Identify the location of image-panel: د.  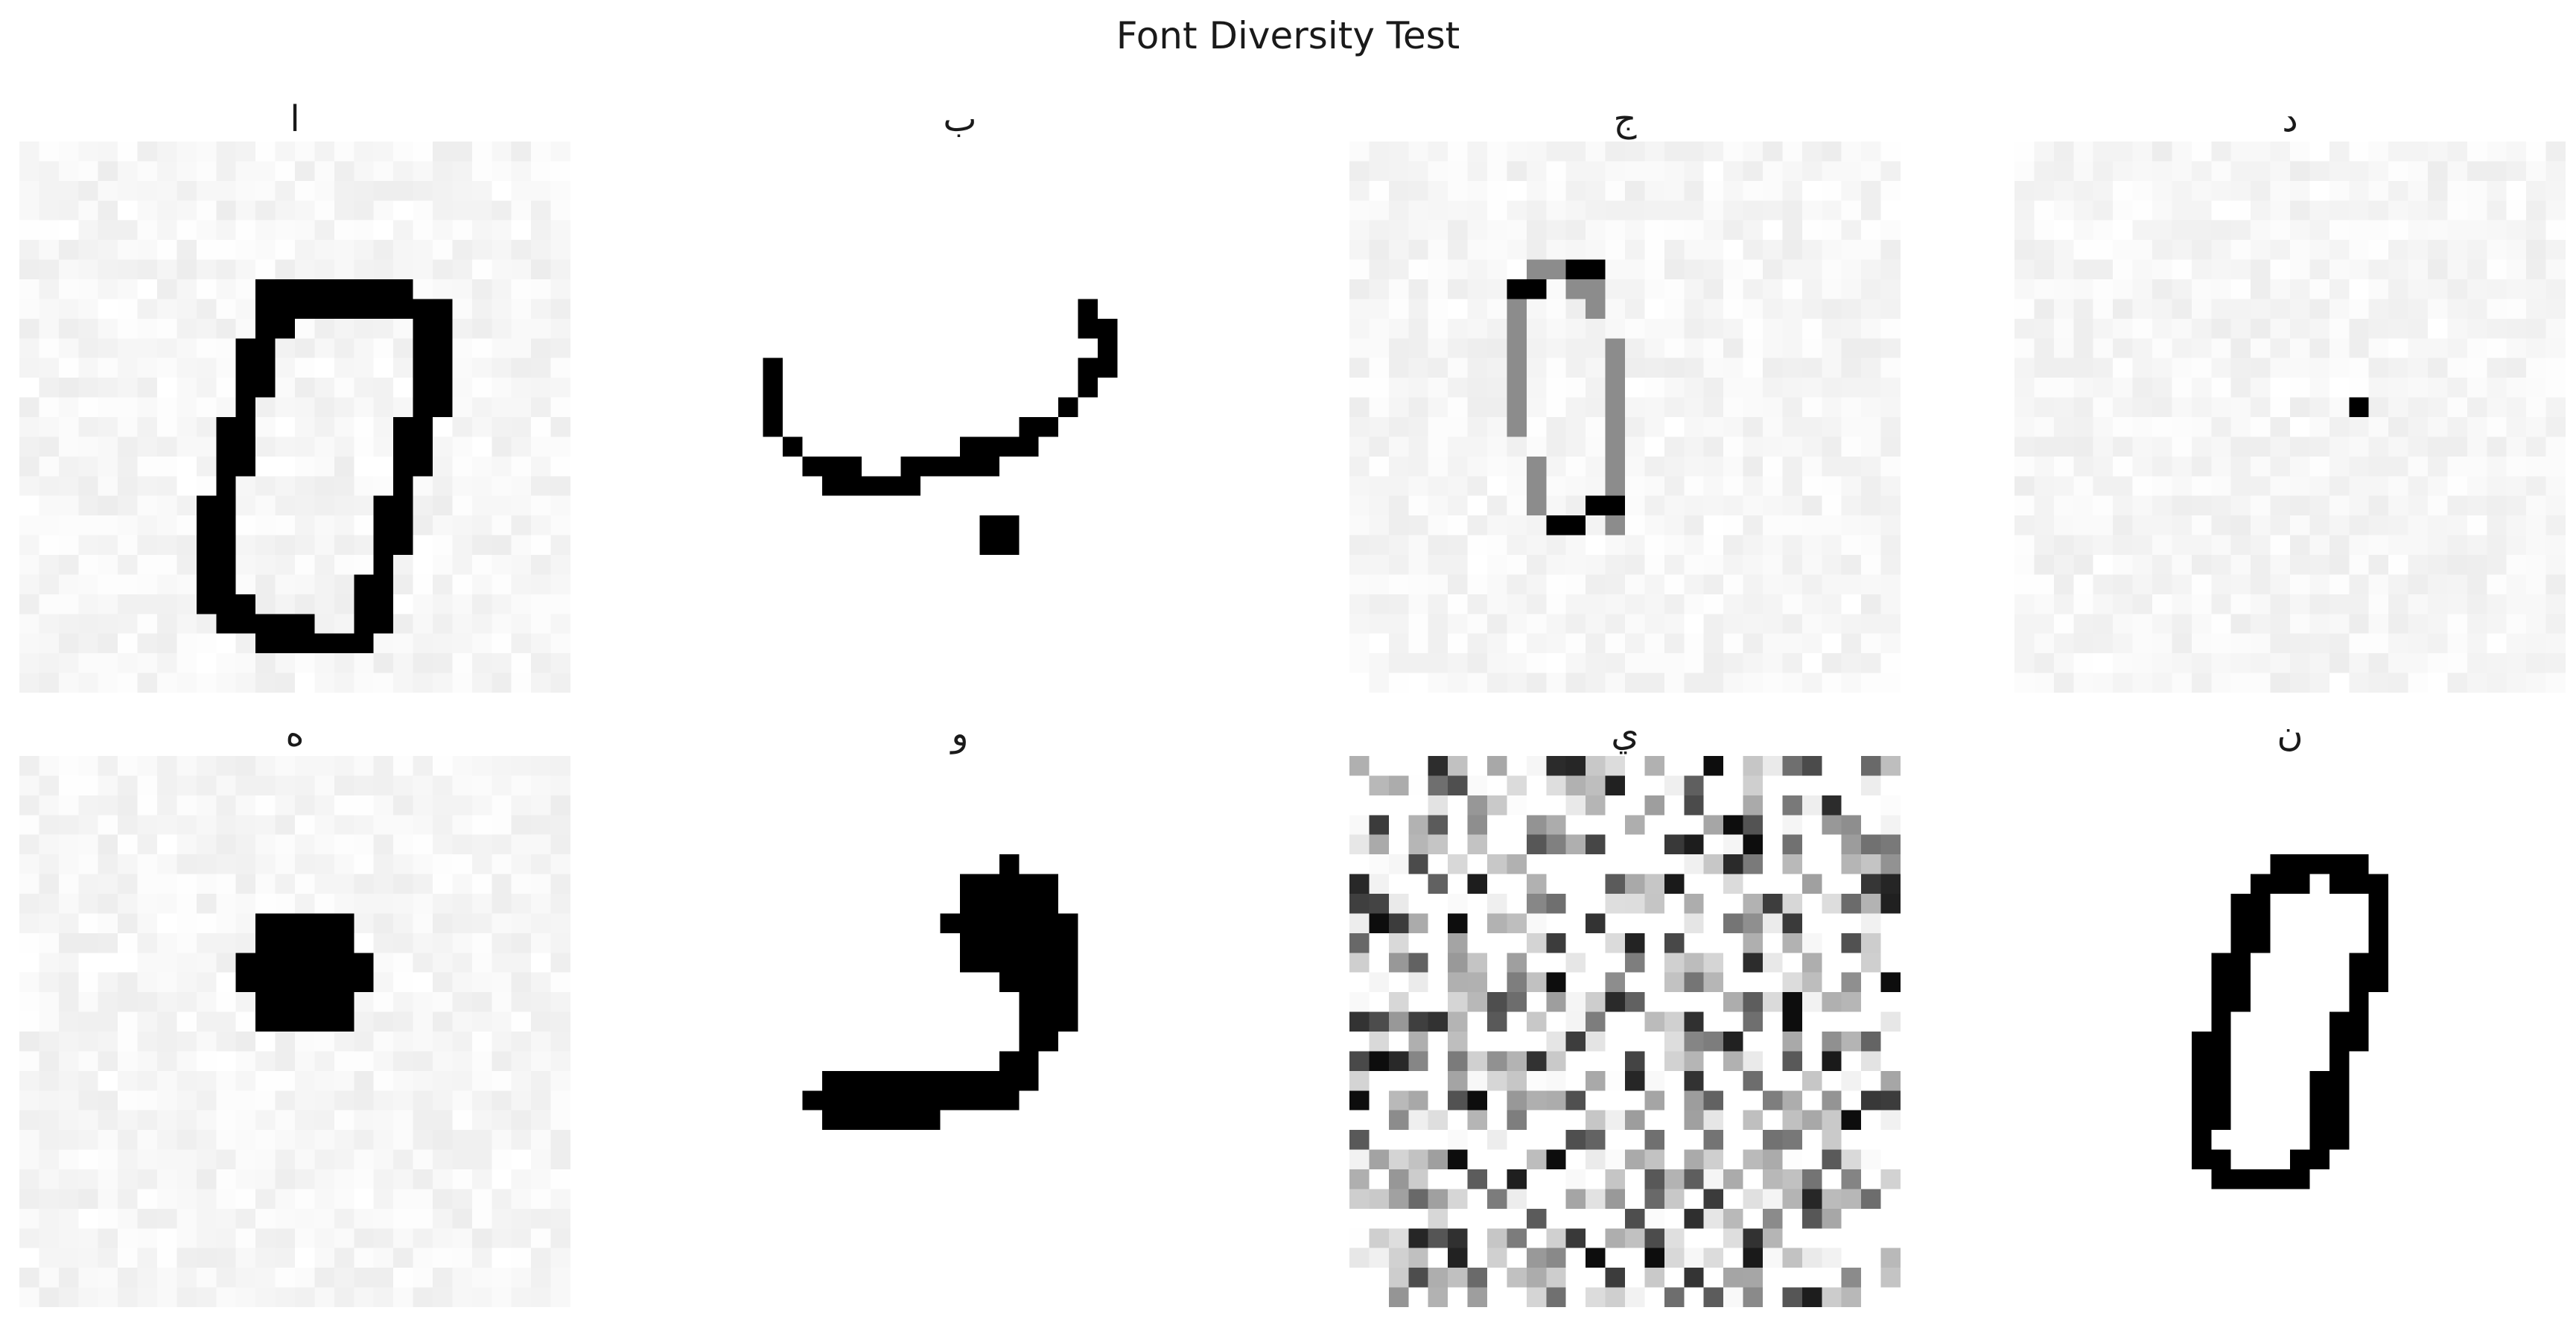
(2290, 396).